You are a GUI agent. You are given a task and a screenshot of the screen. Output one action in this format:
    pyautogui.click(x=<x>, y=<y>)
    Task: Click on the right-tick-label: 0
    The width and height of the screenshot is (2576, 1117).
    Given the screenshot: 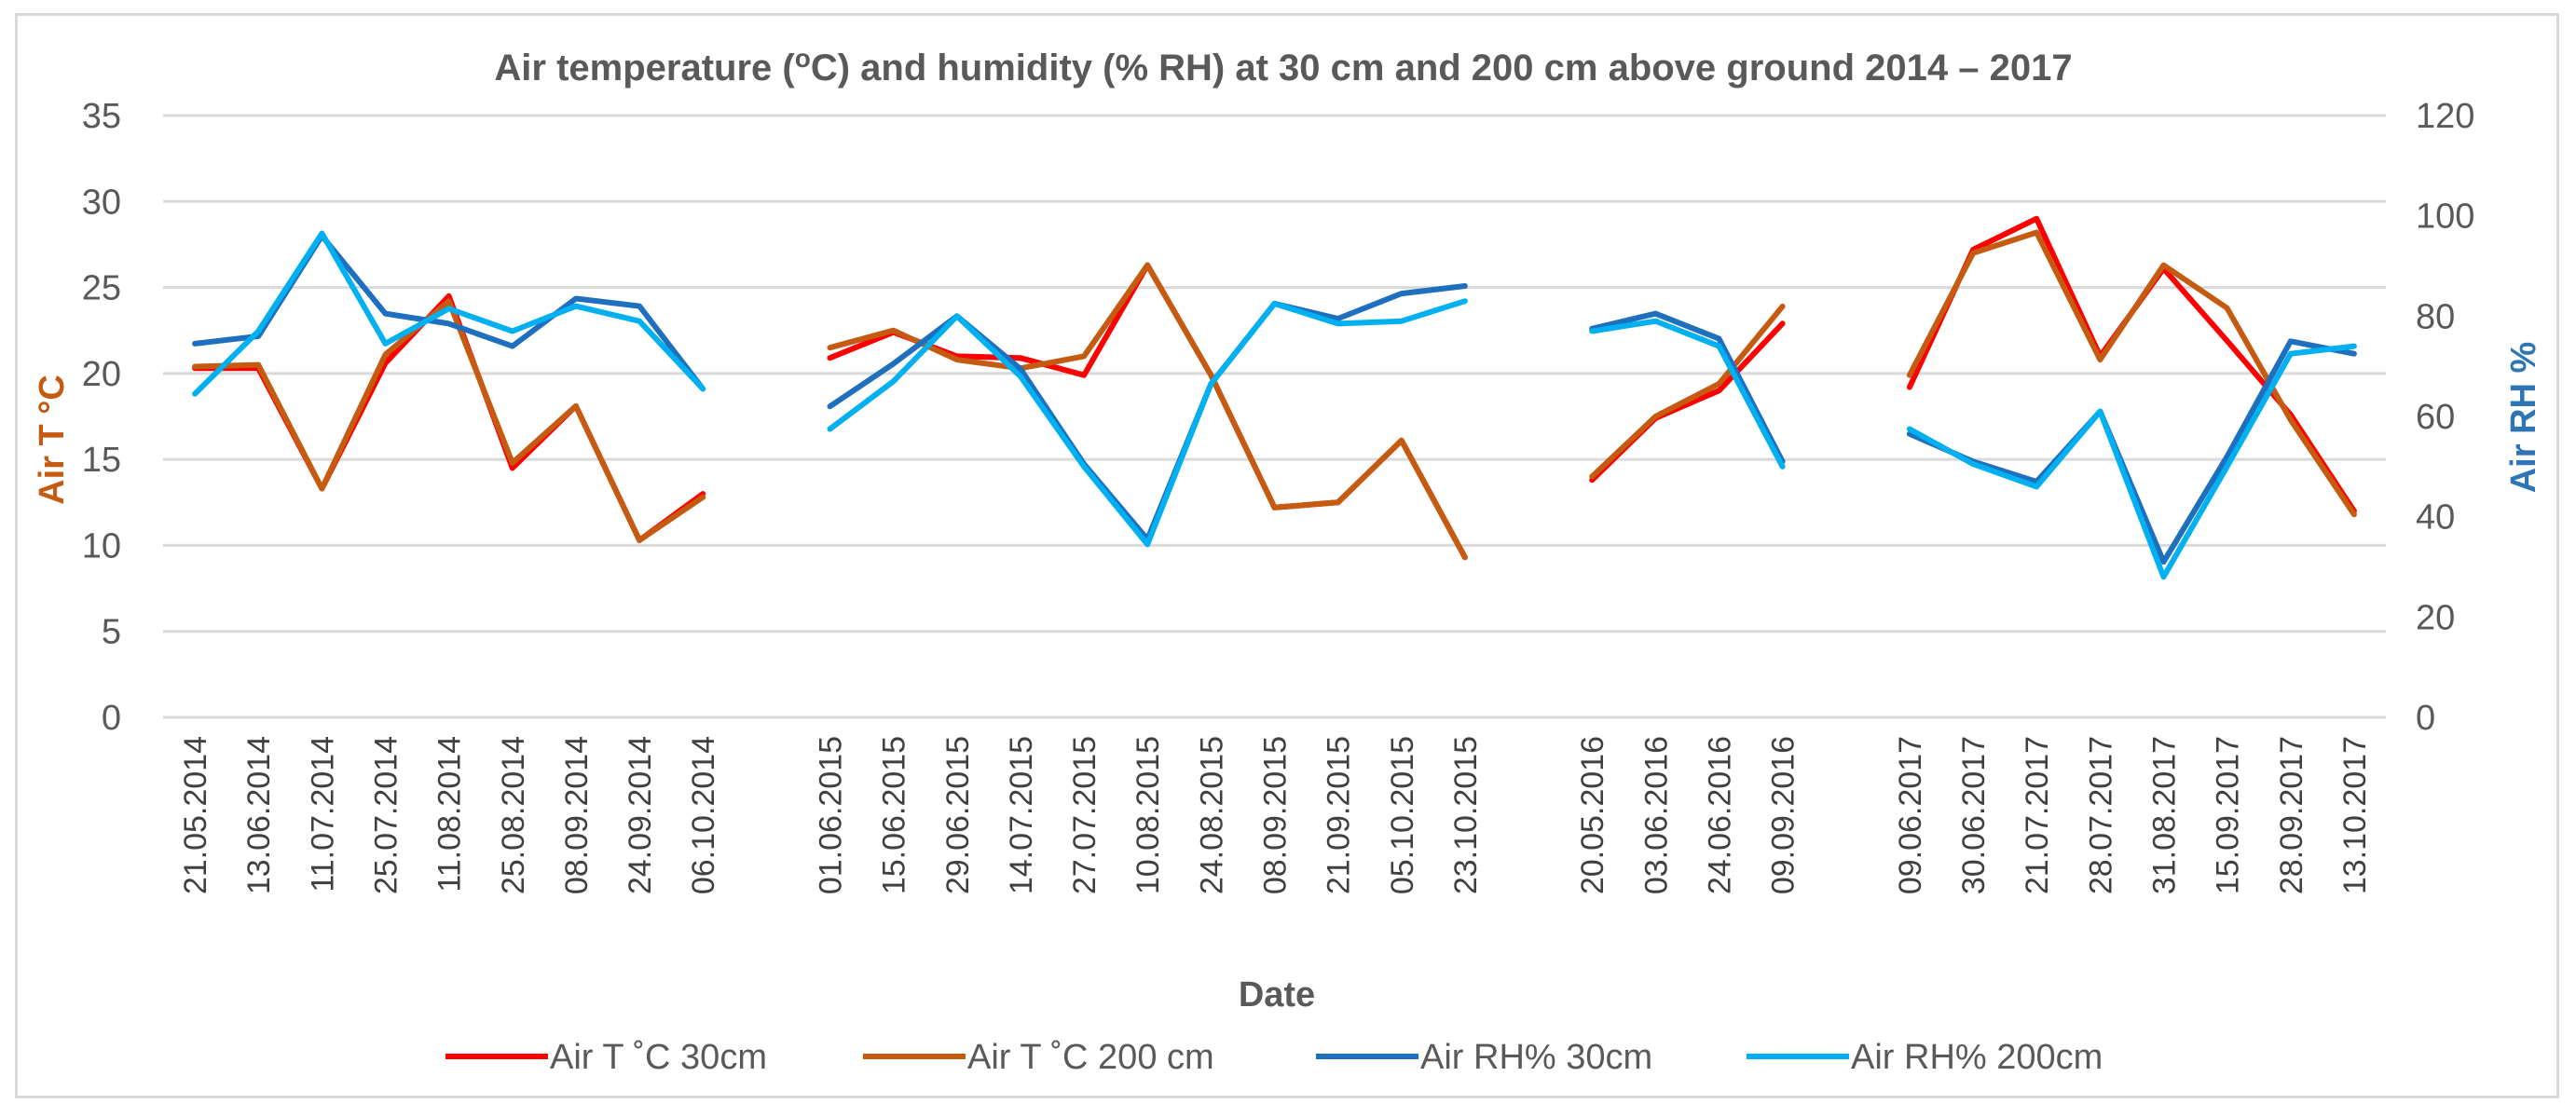 What is the action you would take?
    pyautogui.click(x=2425, y=718)
    